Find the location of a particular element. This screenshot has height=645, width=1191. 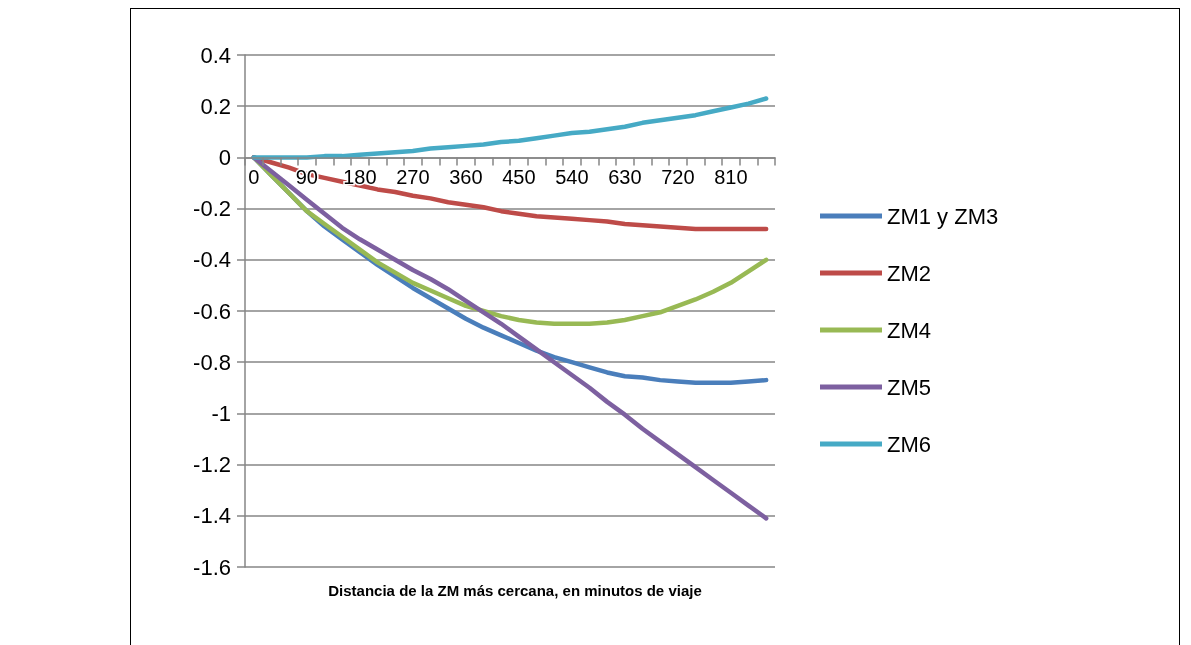

legend-label: ZM5 is located at coordinates (909, 387).